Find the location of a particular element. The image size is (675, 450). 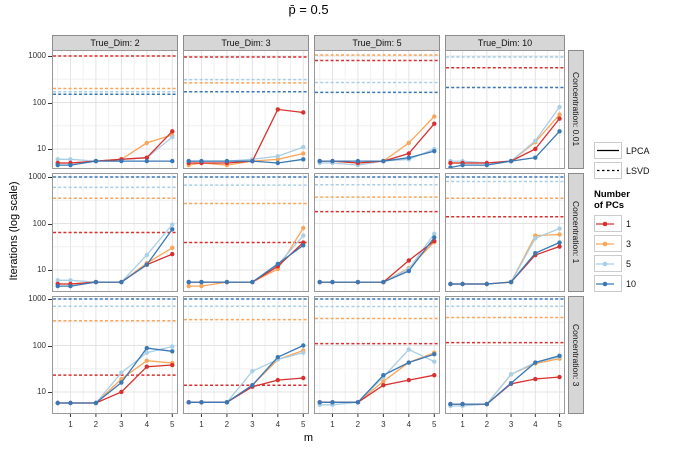

panel-3-0.01 is located at coordinates (246, 109).